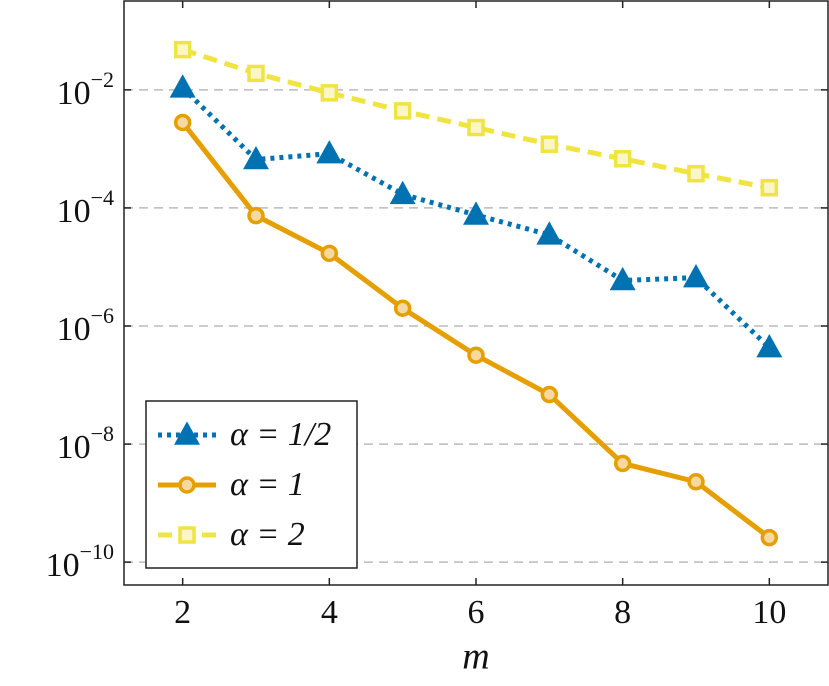 The image size is (829, 686). Describe the element at coordinates (769, 612) in the screenshot. I see `x-tick-label: 10` at that location.